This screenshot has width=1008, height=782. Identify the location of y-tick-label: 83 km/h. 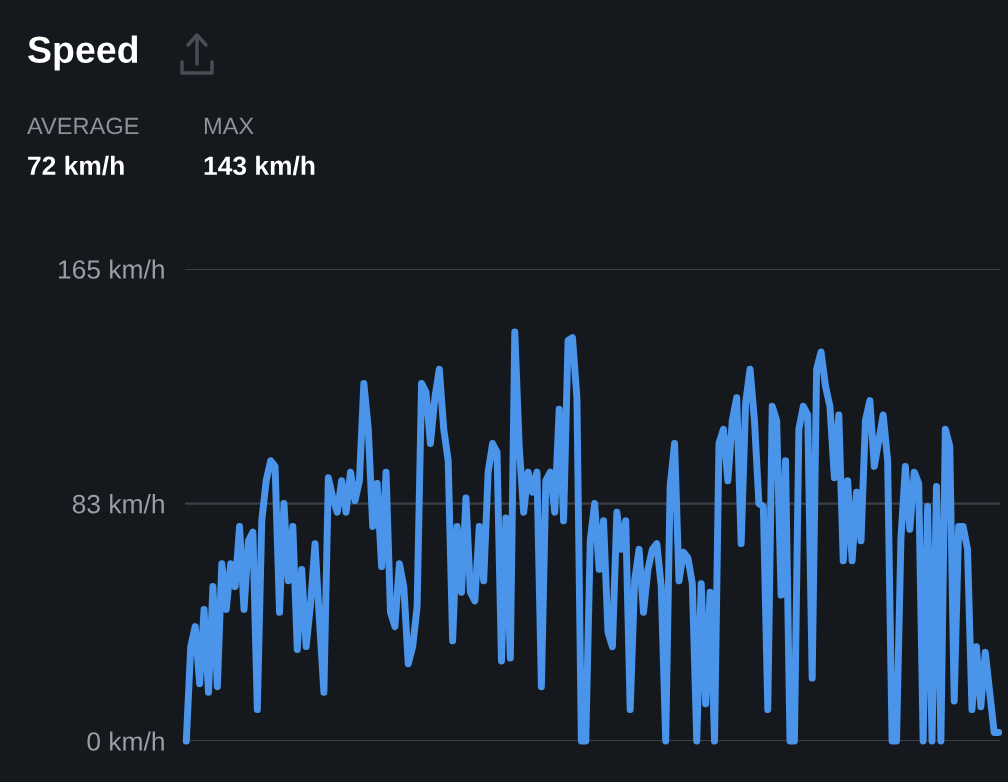
(118, 504).